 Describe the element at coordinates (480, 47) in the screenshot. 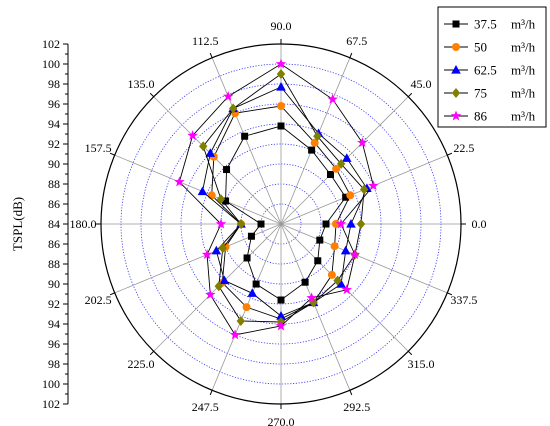

I see `legend-label: 50` at that location.